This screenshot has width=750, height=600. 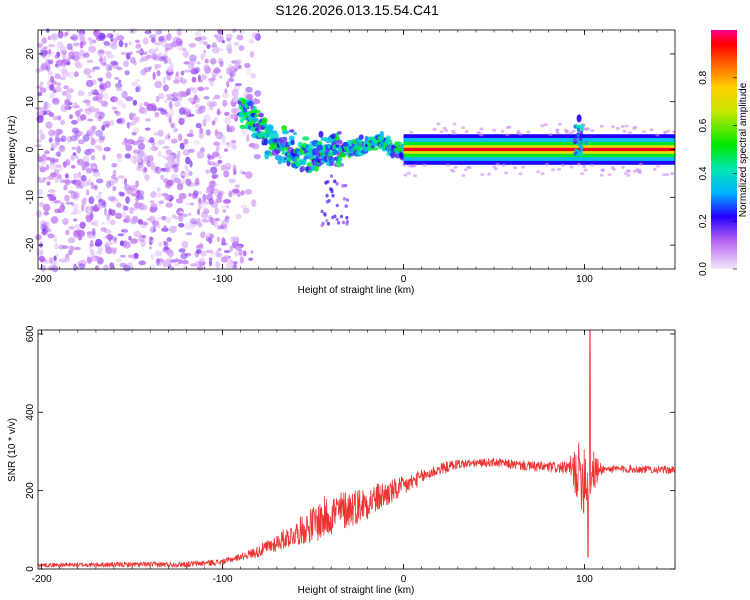 What do you see at coordinates (356, 290) in the screenshot?
I see `spectrogram-x-label: Height of straight line (km)` at bounding box center [356, 290].